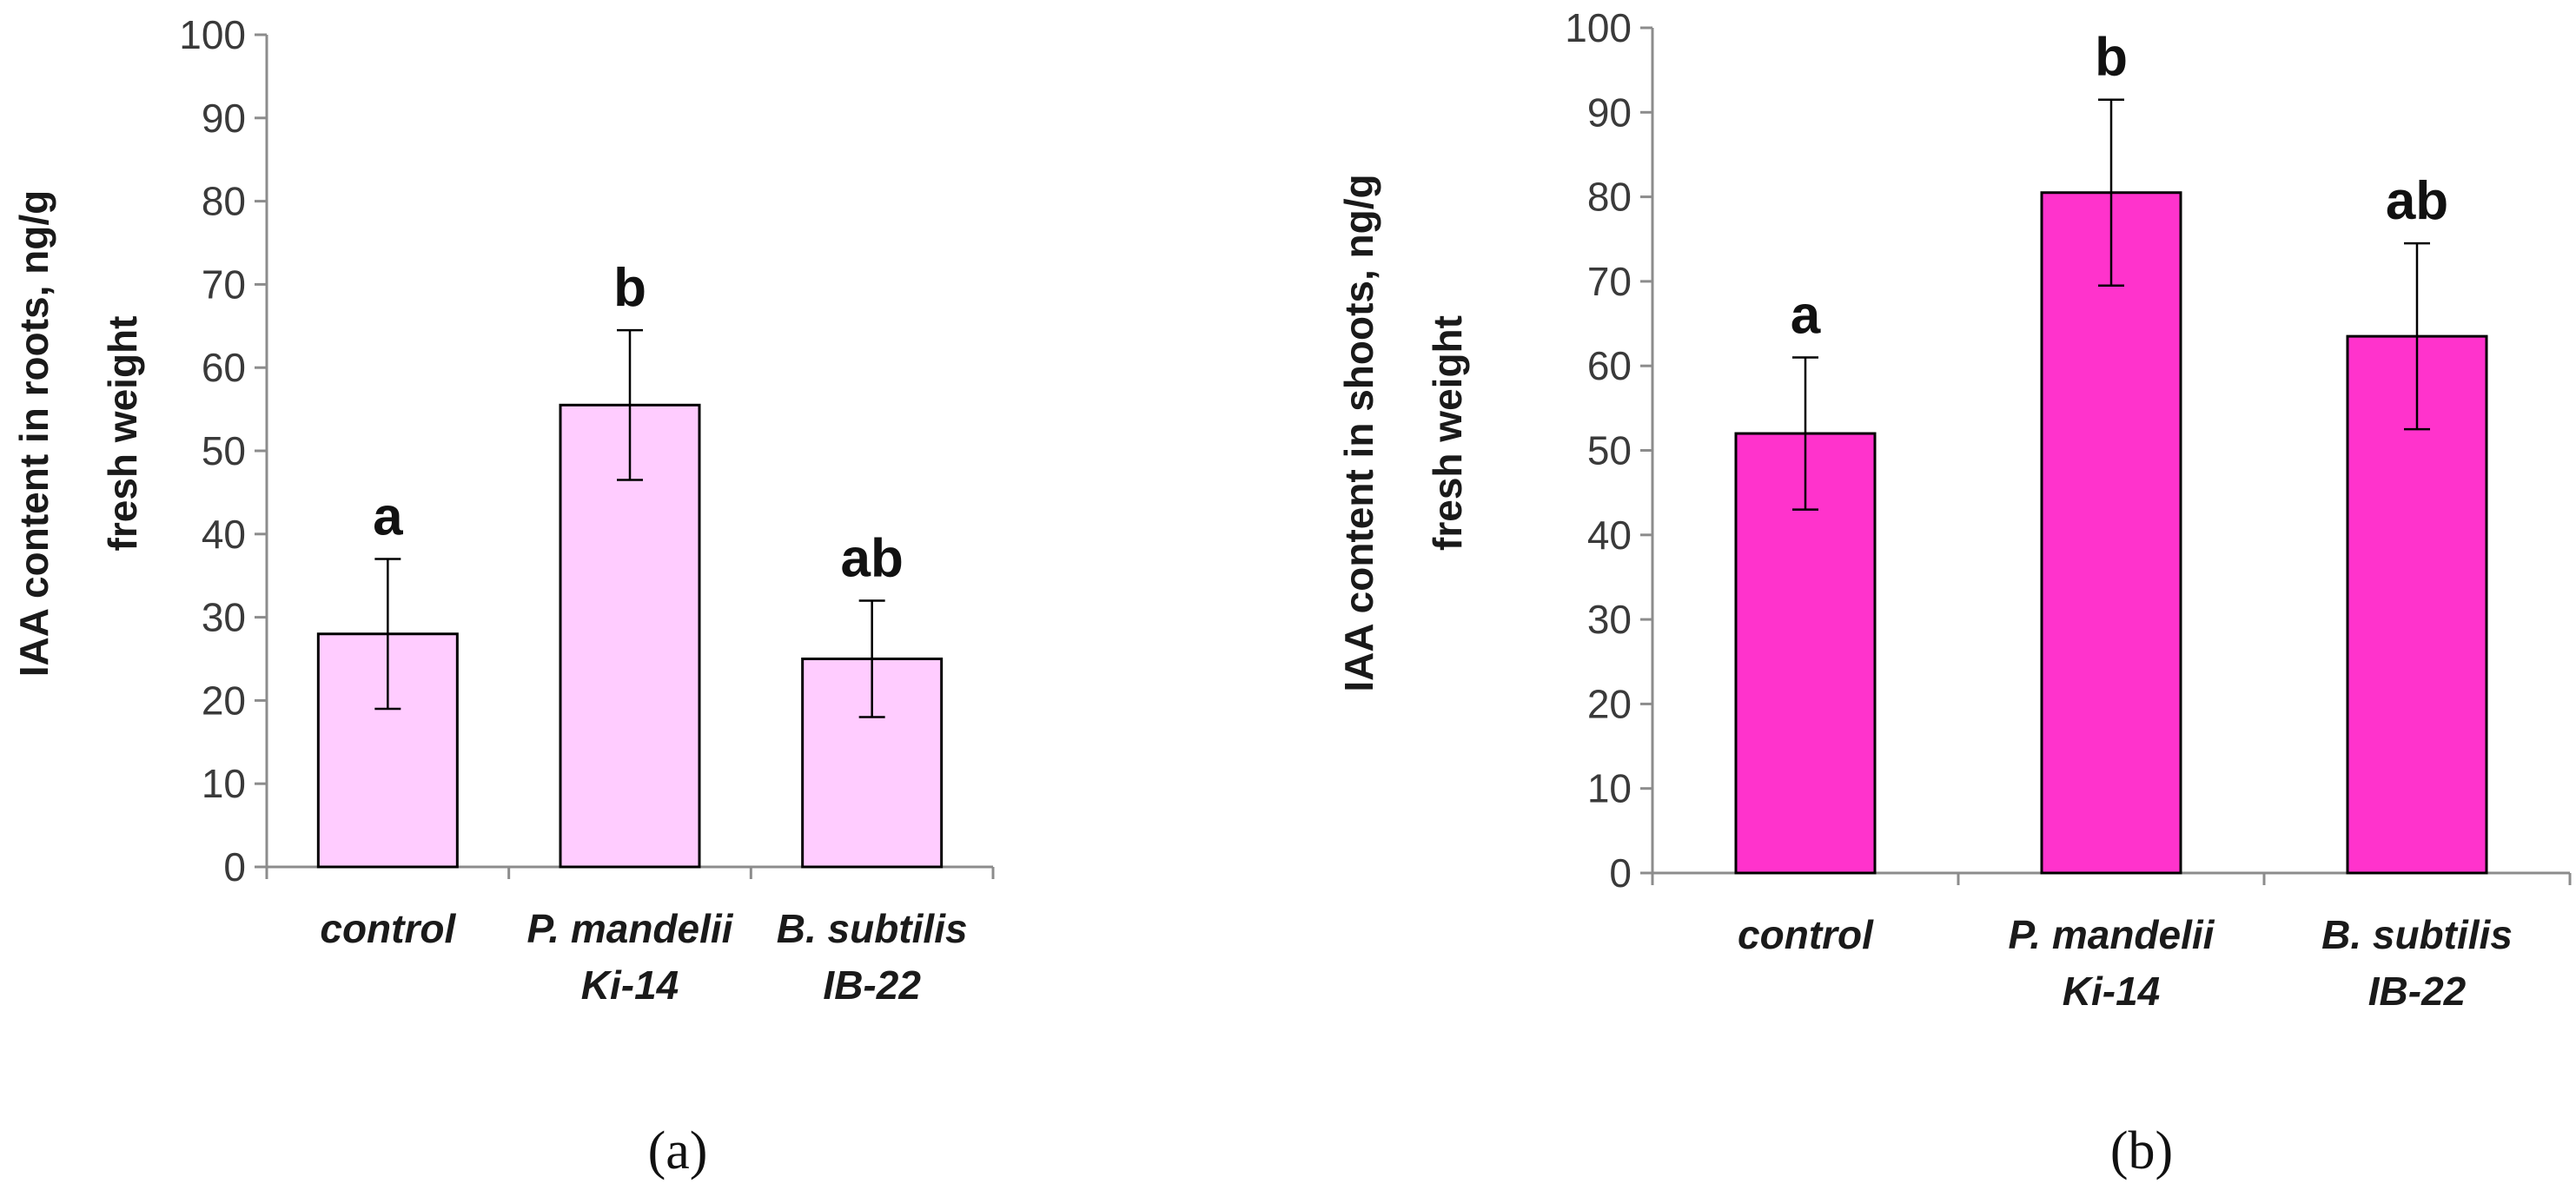  I want to click on panel-label: (a), so click(678, 1150).